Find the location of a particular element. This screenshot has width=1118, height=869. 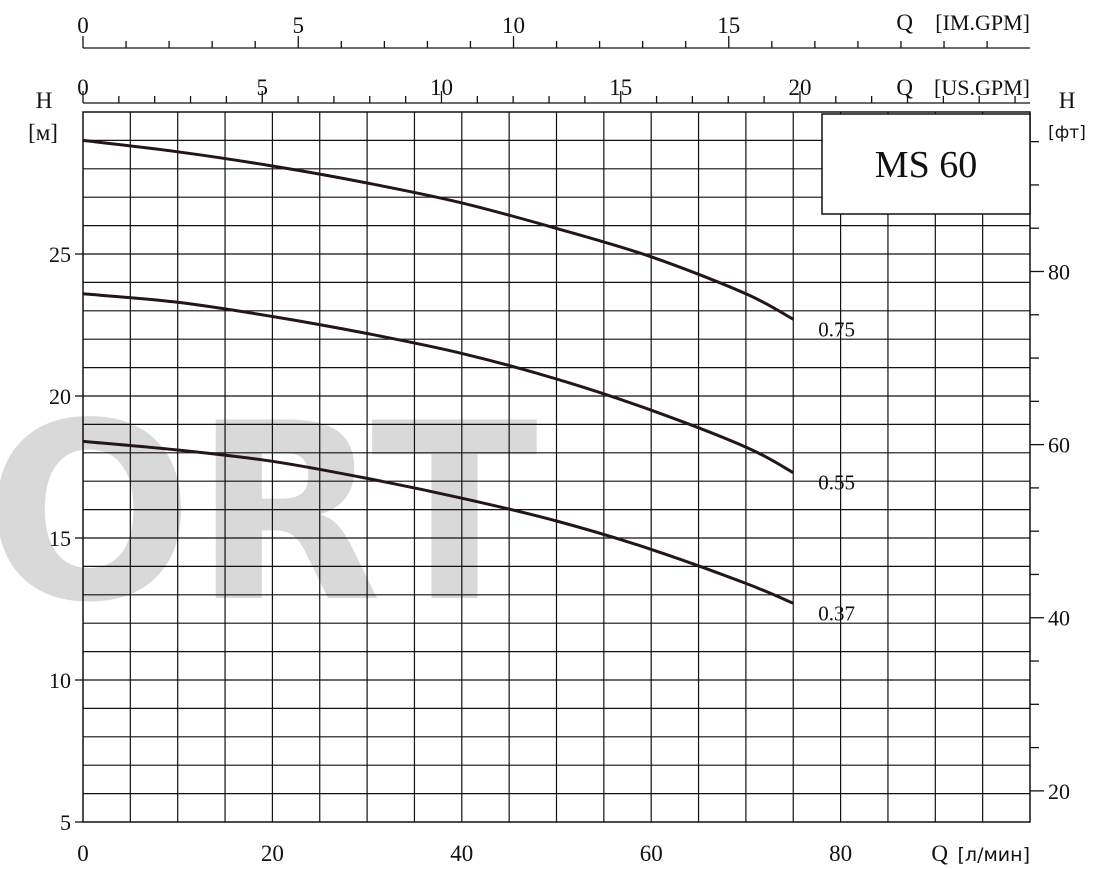

model-label-box: MS 60 is located at coordinates (926, 164).